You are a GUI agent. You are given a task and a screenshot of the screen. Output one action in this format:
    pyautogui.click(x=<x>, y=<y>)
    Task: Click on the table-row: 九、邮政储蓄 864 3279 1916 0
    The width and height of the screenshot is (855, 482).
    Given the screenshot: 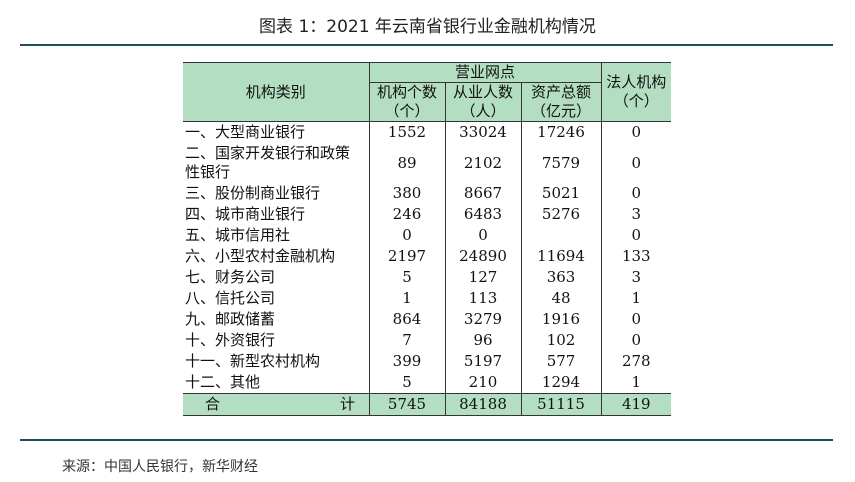 What is the action you would take?
    pyautogui.click(x=427, y=319)
    